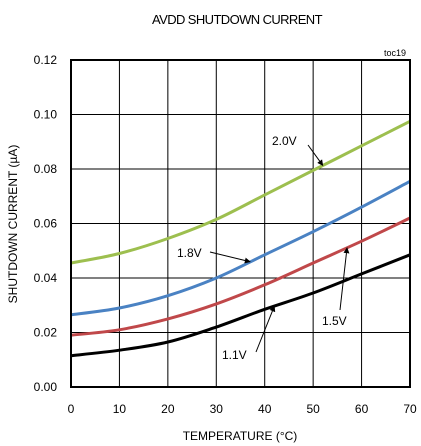 The height and width of the screenshot is (446, 421). What do you see at coordinates (46, 278) in the screenshot?
I see `y-tick-label: 0.04` at bounding box center [46, 278].